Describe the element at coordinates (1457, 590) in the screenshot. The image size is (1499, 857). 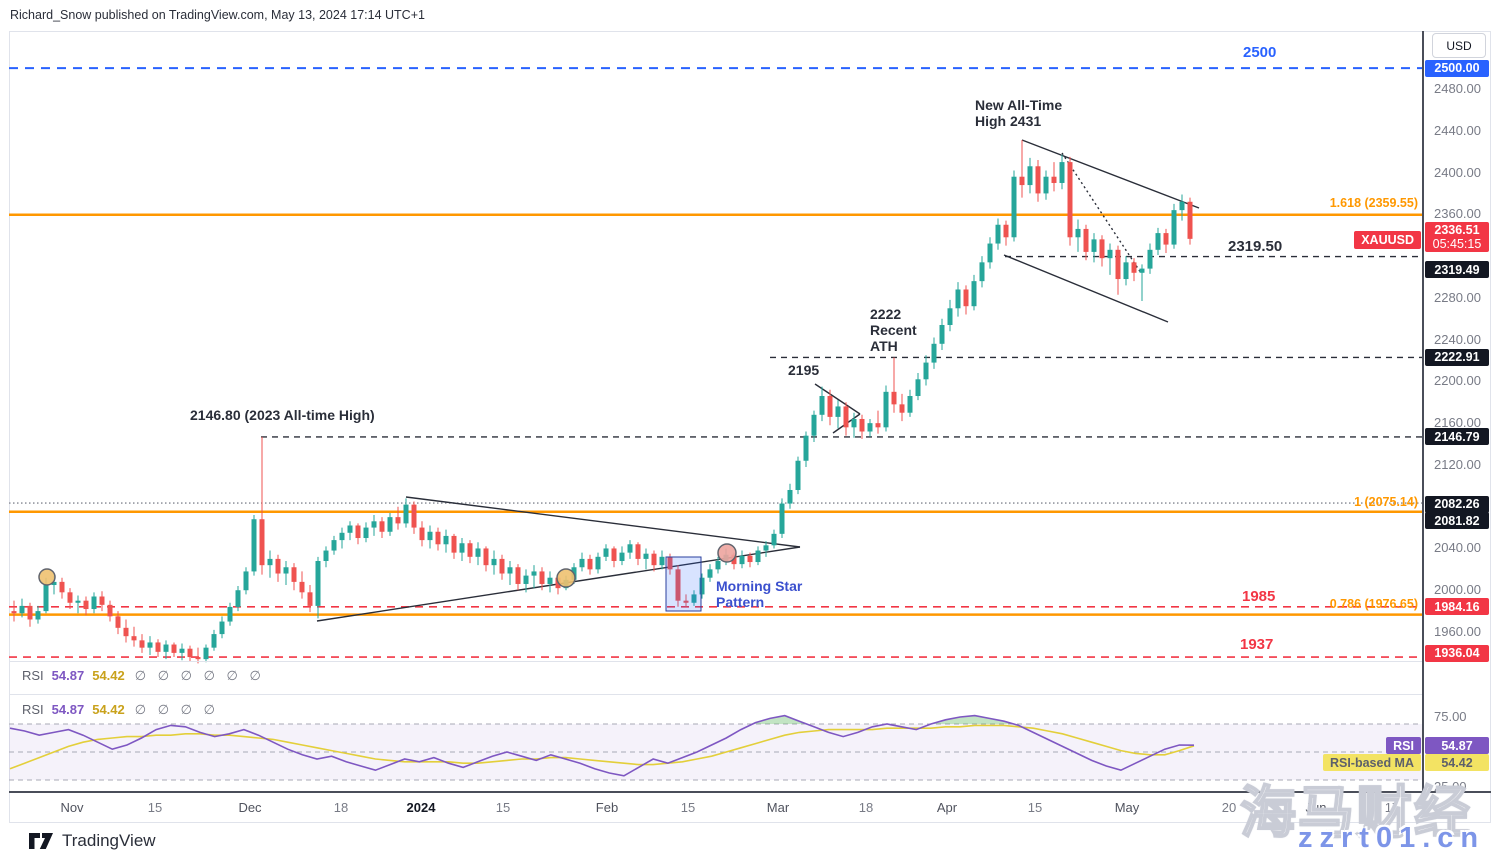
I see `price-tick: 2000.00` at that location.